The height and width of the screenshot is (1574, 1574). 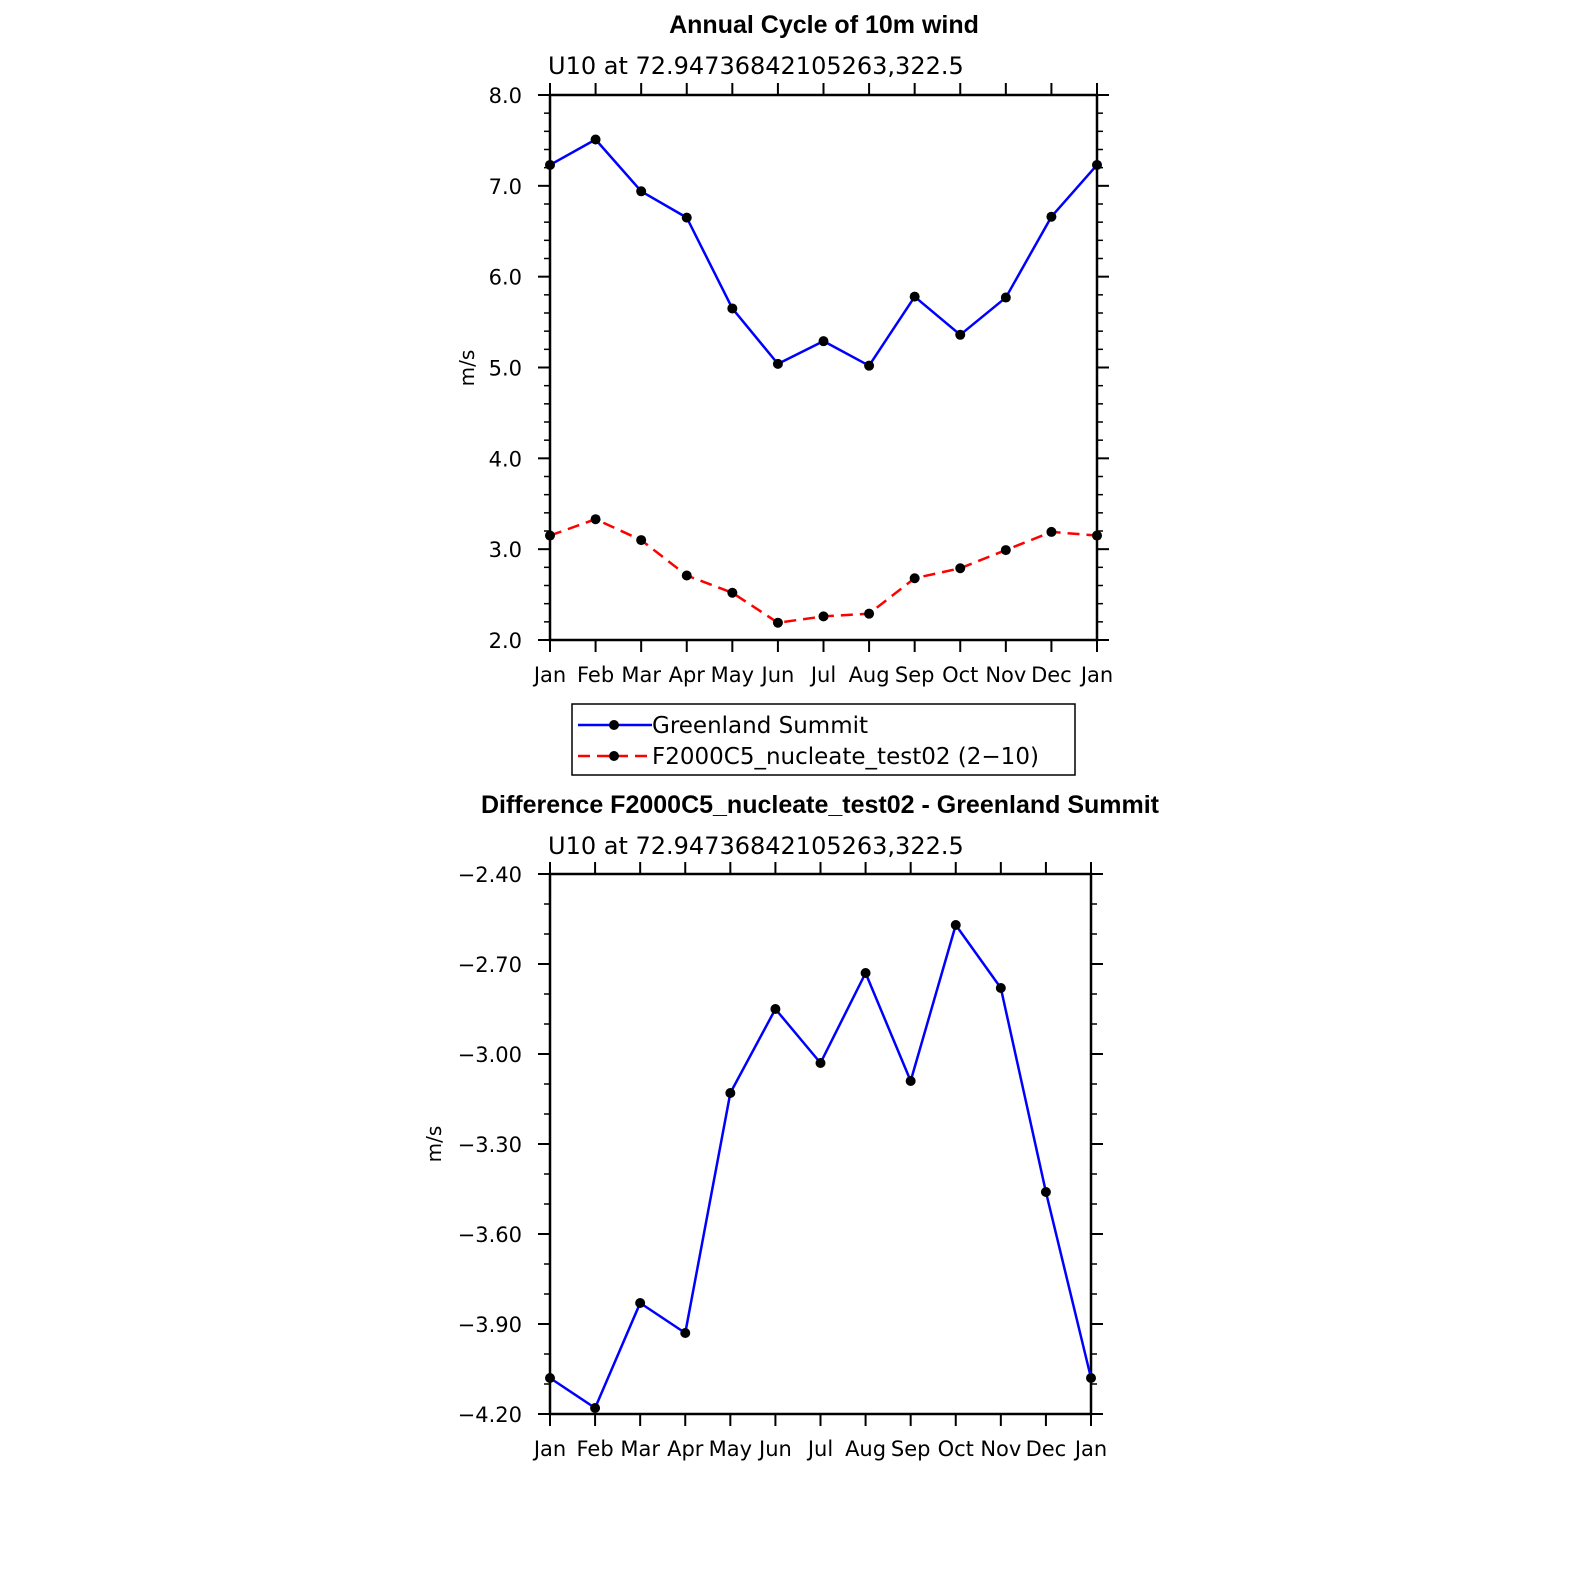 I want to click on y-tick-label: 7.0, so click(x=505, y=187).